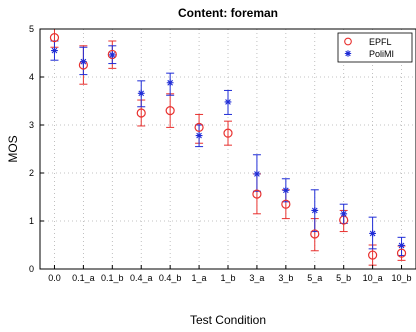 The width and height of the screenshot is (416, 332). What do you see at coordinates (402, 278) in the screenshot?
I see `x-tick-label: 10_b` at bounding box center [402, 278].